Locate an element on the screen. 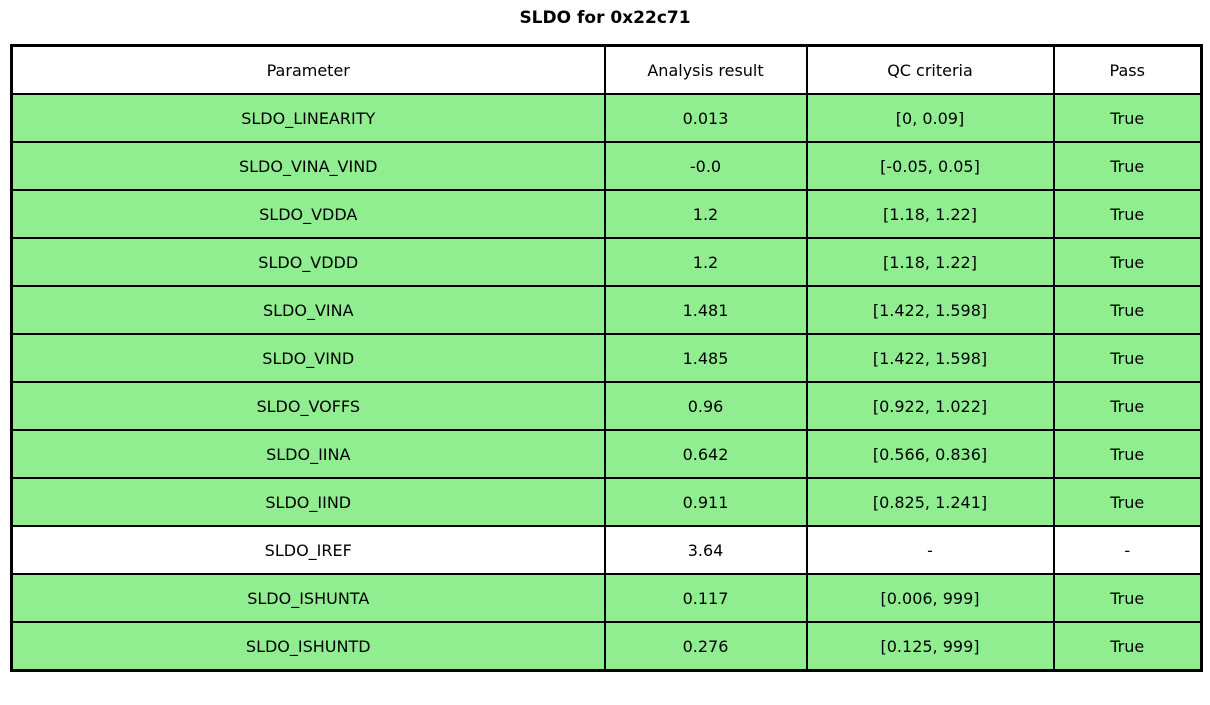 The image size is (1210, 705). parameter-cell: SLDO_VDDA is located at coordinates (308, 214).